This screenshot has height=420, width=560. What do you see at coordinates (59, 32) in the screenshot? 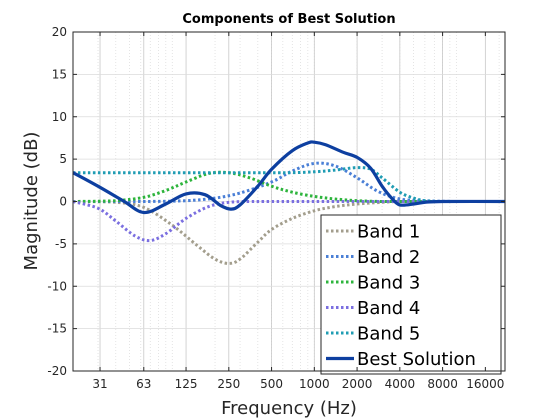
I see `y-tick-label: 20` at bounding box center [59, 32].